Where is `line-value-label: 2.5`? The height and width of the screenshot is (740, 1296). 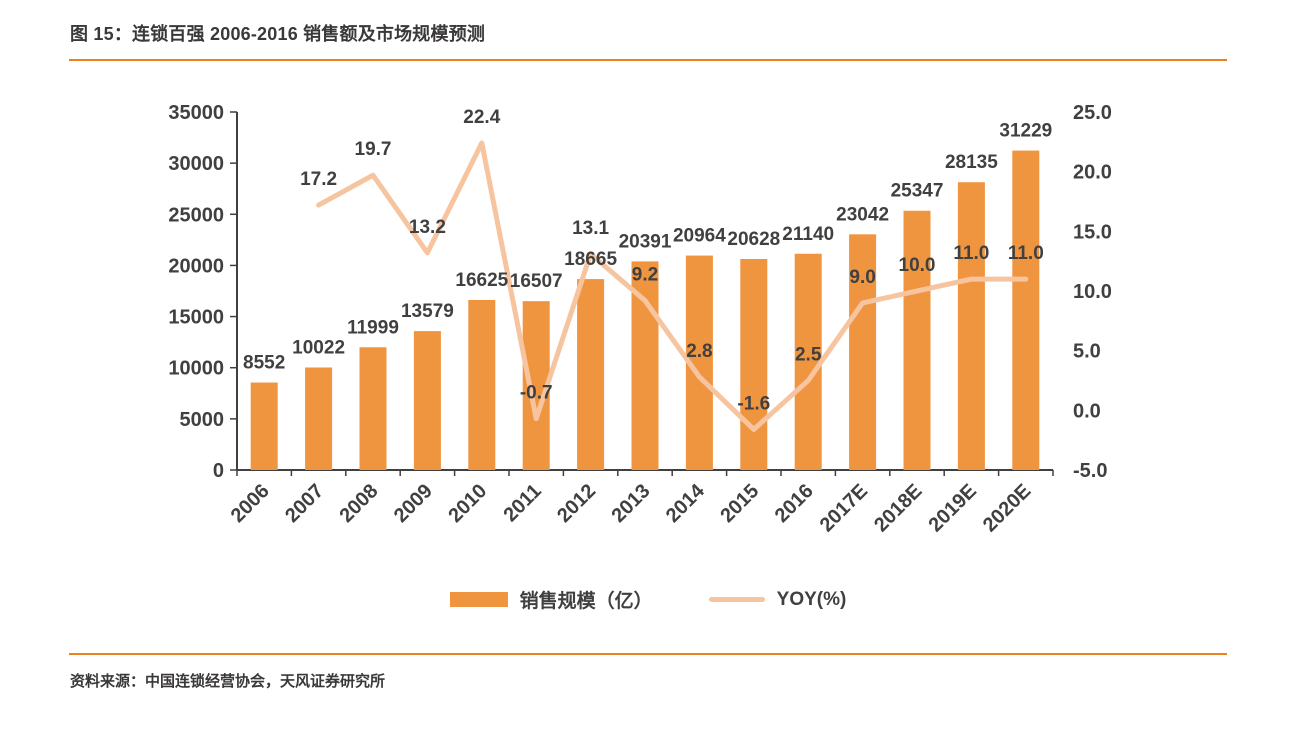
line-value-label: 2.5 is located at coordinates (808, 355).